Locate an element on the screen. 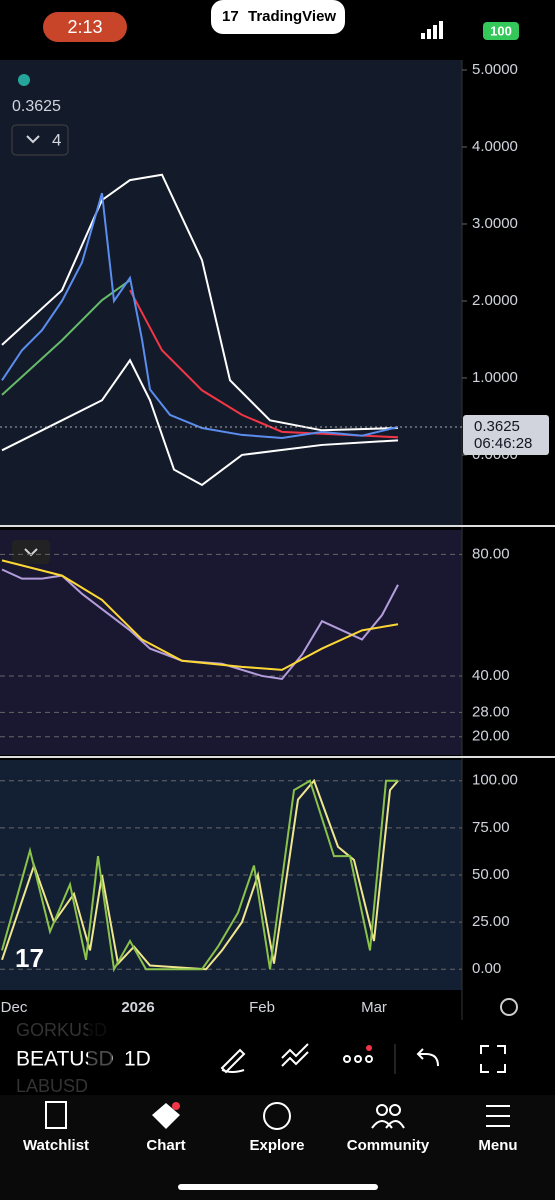 Image resolution: width=555 pixels, height=1200 pixels. time-pill is located at coordinates (85, 27).